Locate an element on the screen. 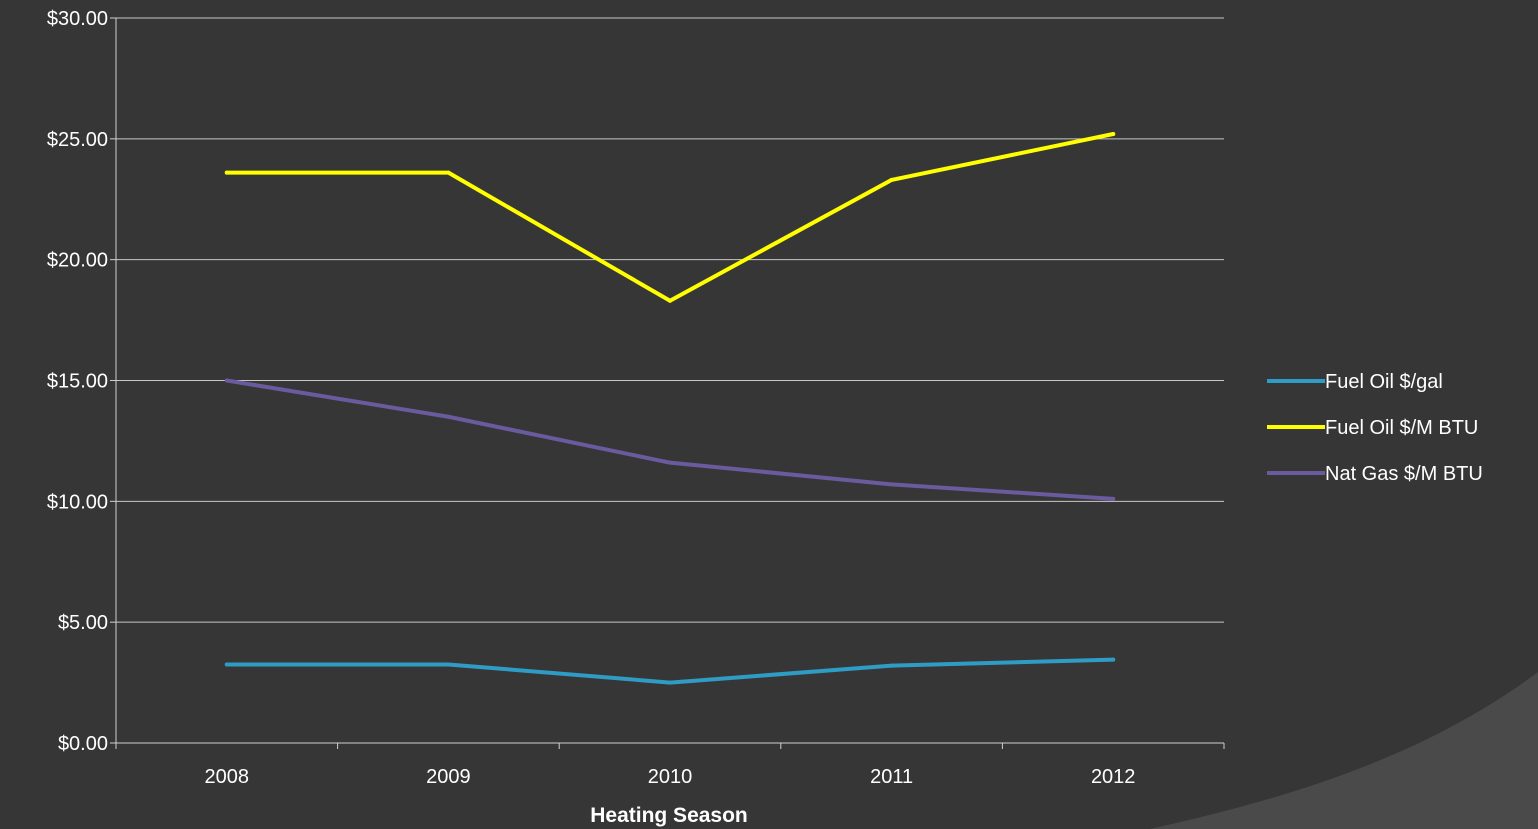 Image resolution: width=1538 pixels, height=829 pixels. corner-accent-shape is located at coordinates (1344, 750).